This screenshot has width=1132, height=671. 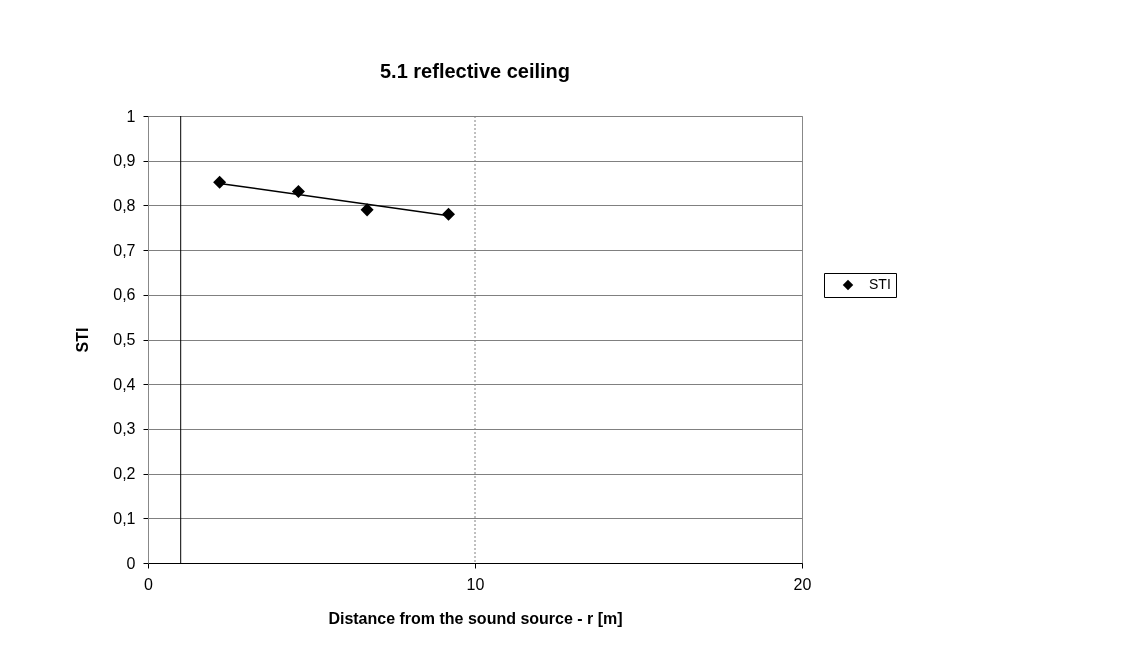 I want to click on y-tick-label: 1, so click(x=131, y=116).